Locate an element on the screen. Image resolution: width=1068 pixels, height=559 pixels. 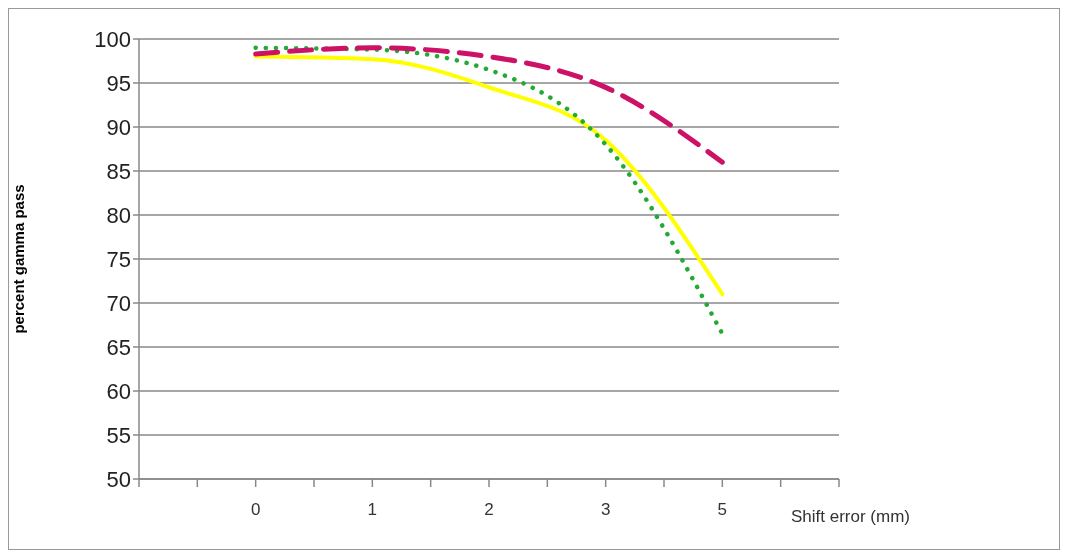
y-tick-label: 95 is located at coordinates (118, 83).